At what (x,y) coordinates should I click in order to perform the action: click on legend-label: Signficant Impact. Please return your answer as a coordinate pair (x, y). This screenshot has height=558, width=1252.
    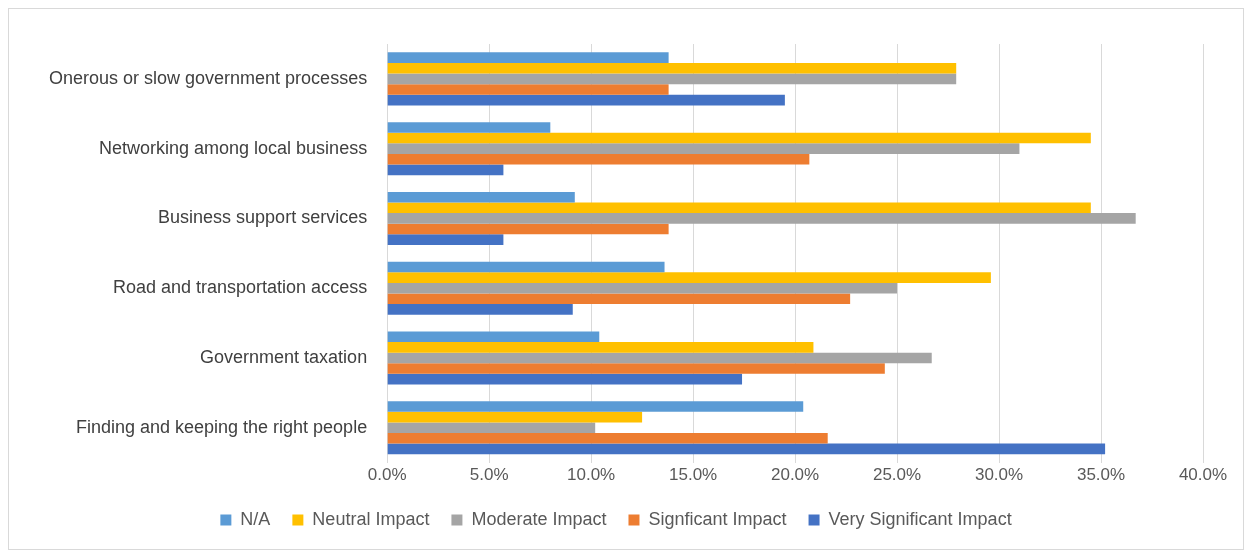
    Looking at the image, I should click on (717, 518).